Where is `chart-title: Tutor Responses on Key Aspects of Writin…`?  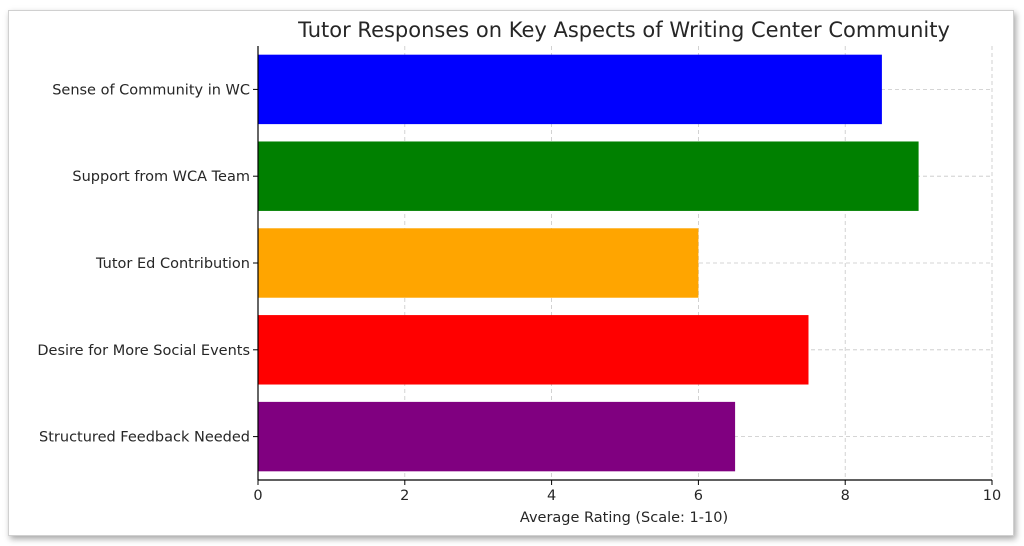
chart-title: Tutor Responses on Key Aspects of Writin… is located at coordinates (623, 30).